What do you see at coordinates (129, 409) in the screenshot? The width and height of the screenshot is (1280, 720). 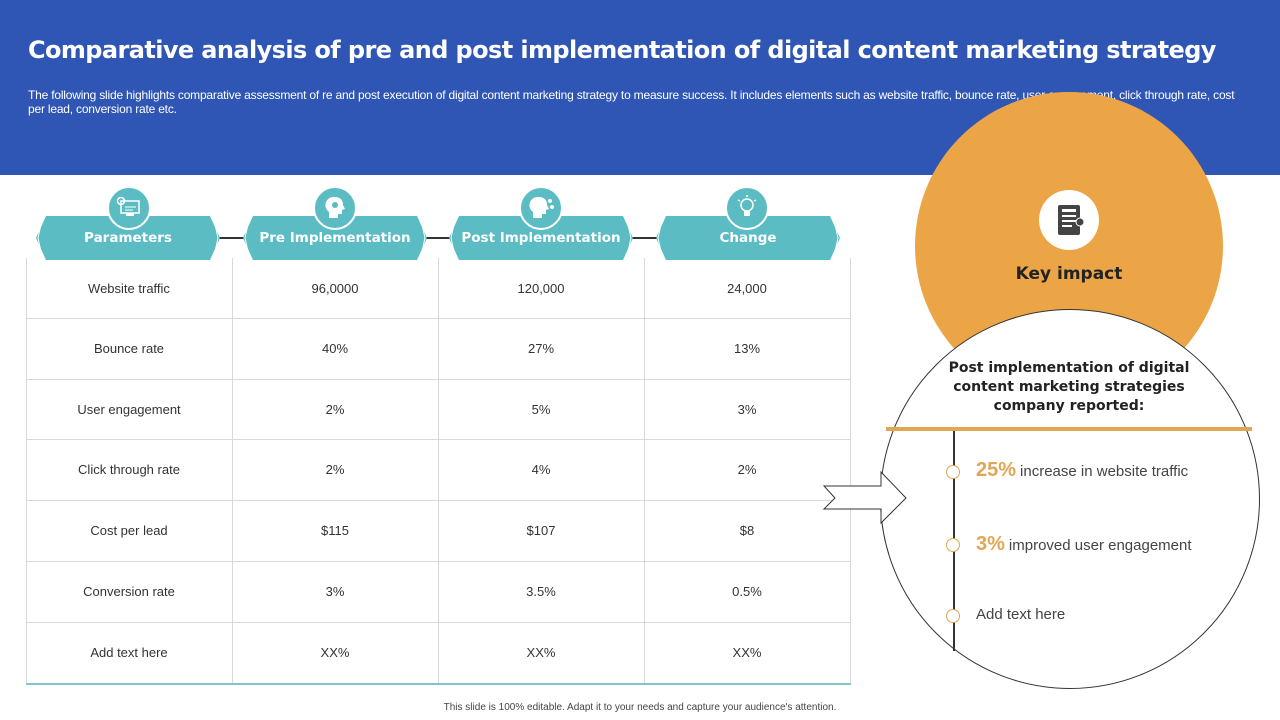 I see `cell-parameter: User engagement` at bounding box center [129, 409].